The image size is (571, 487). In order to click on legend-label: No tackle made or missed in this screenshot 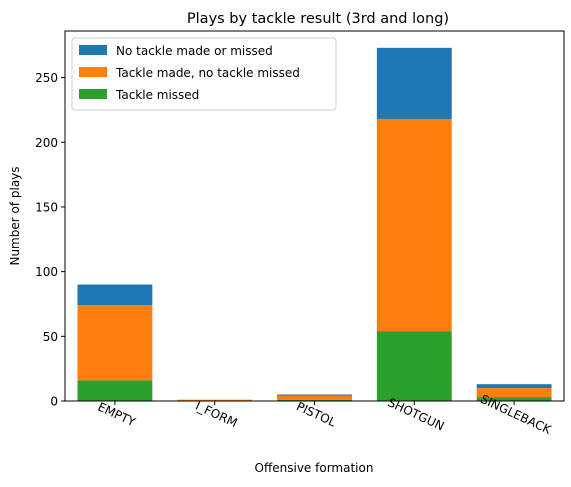, I will do `click(194, 51)`.